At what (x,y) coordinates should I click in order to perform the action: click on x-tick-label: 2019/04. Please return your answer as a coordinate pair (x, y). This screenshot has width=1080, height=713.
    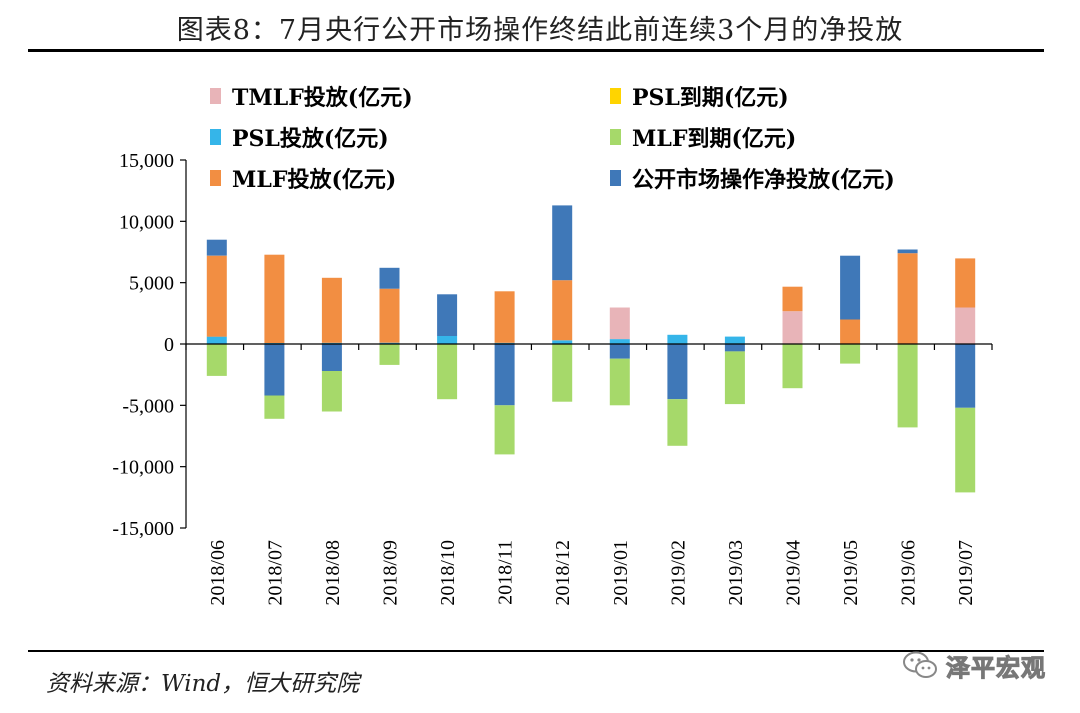
    Looking at the image, I should click on (794, 573).